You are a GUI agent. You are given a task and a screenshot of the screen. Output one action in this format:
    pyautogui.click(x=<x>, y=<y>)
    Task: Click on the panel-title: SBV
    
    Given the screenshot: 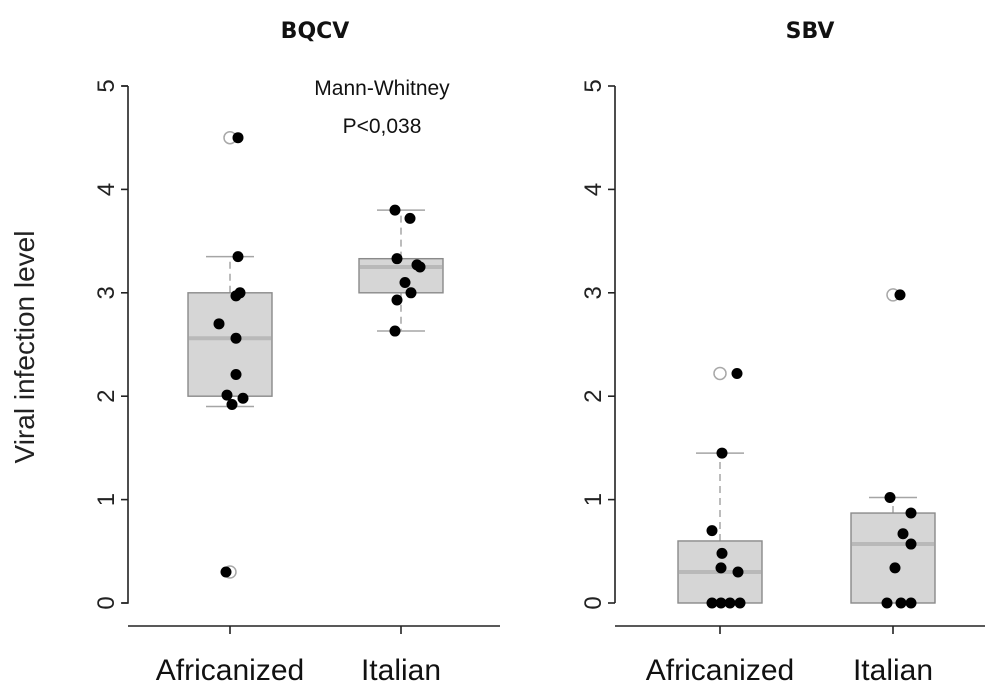 What is the action you would take?
    pyautogui.click(x=810, y=31)
    